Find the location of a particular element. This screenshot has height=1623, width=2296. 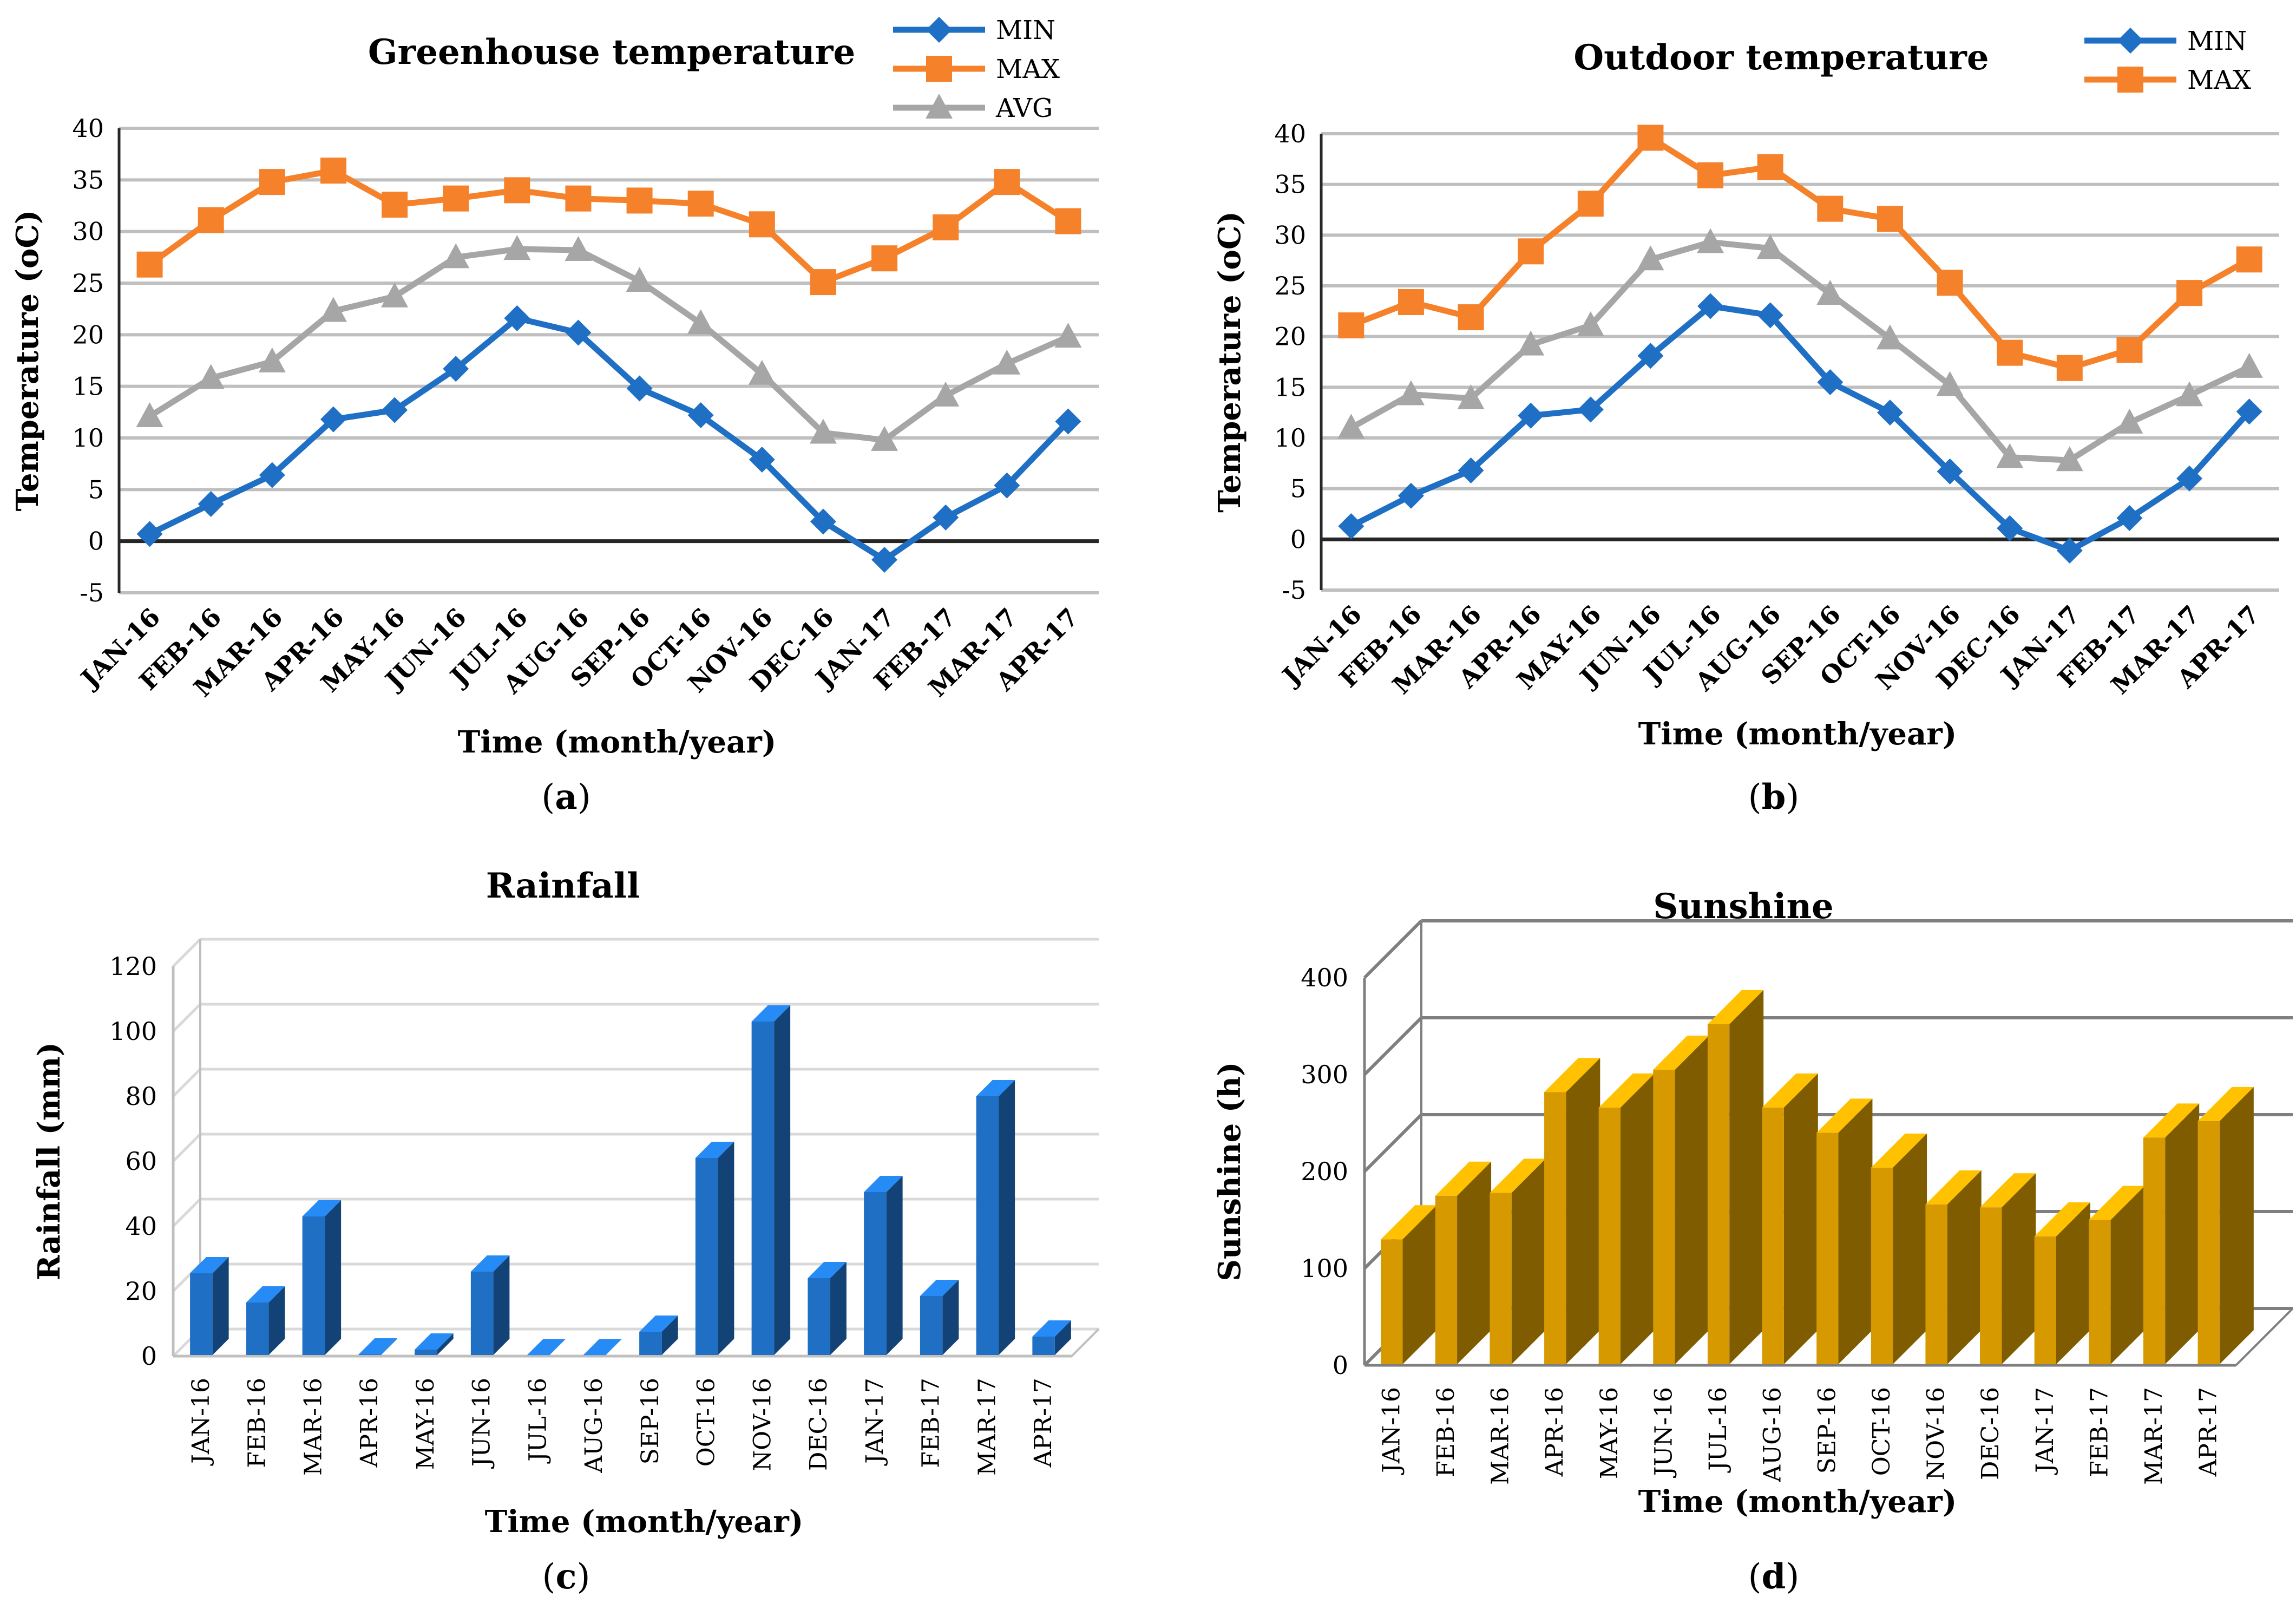

x-tick-label: OCT-16 is located at coordinates (1881, 1431).